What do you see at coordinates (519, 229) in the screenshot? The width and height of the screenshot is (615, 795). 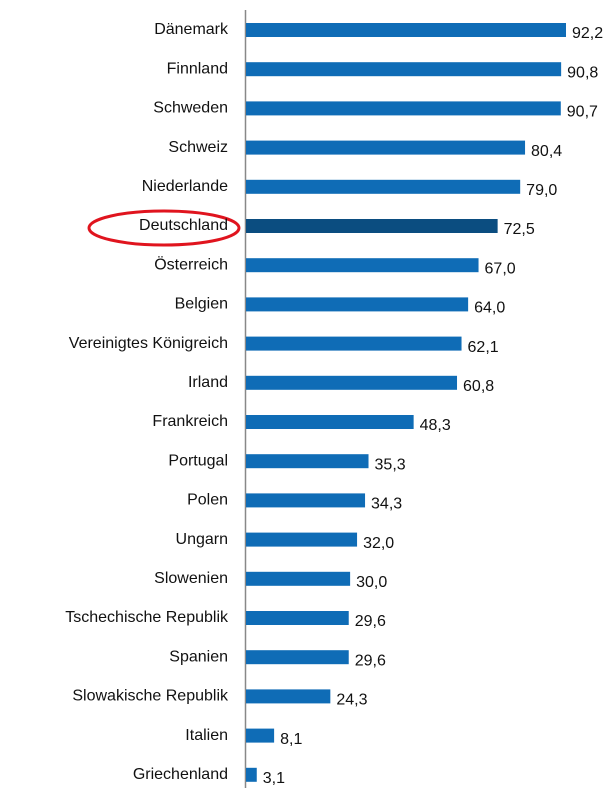 I see `value-label: 72,5` at bounding box center [519, 229].